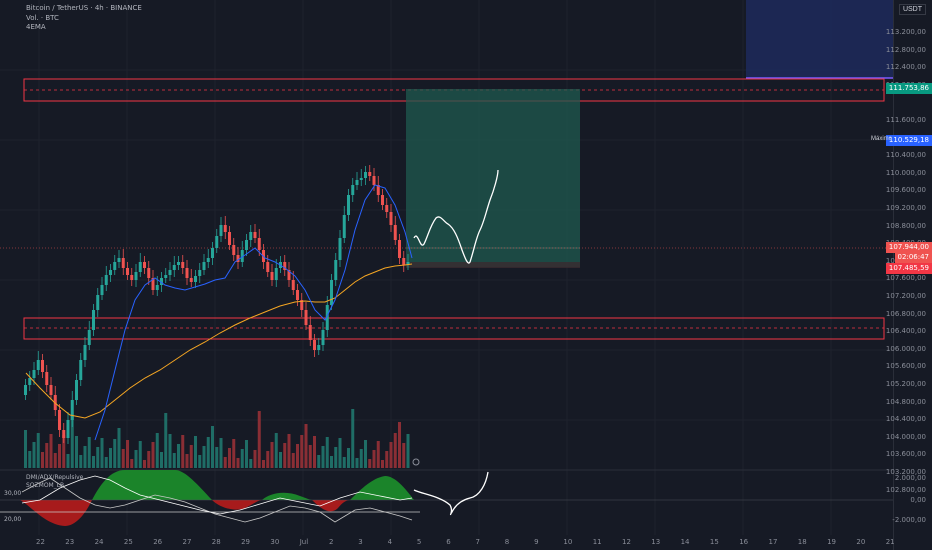 The height and width of the screenshot is (550, 932). I want to click on ema-slow-line, so click(219, 341).